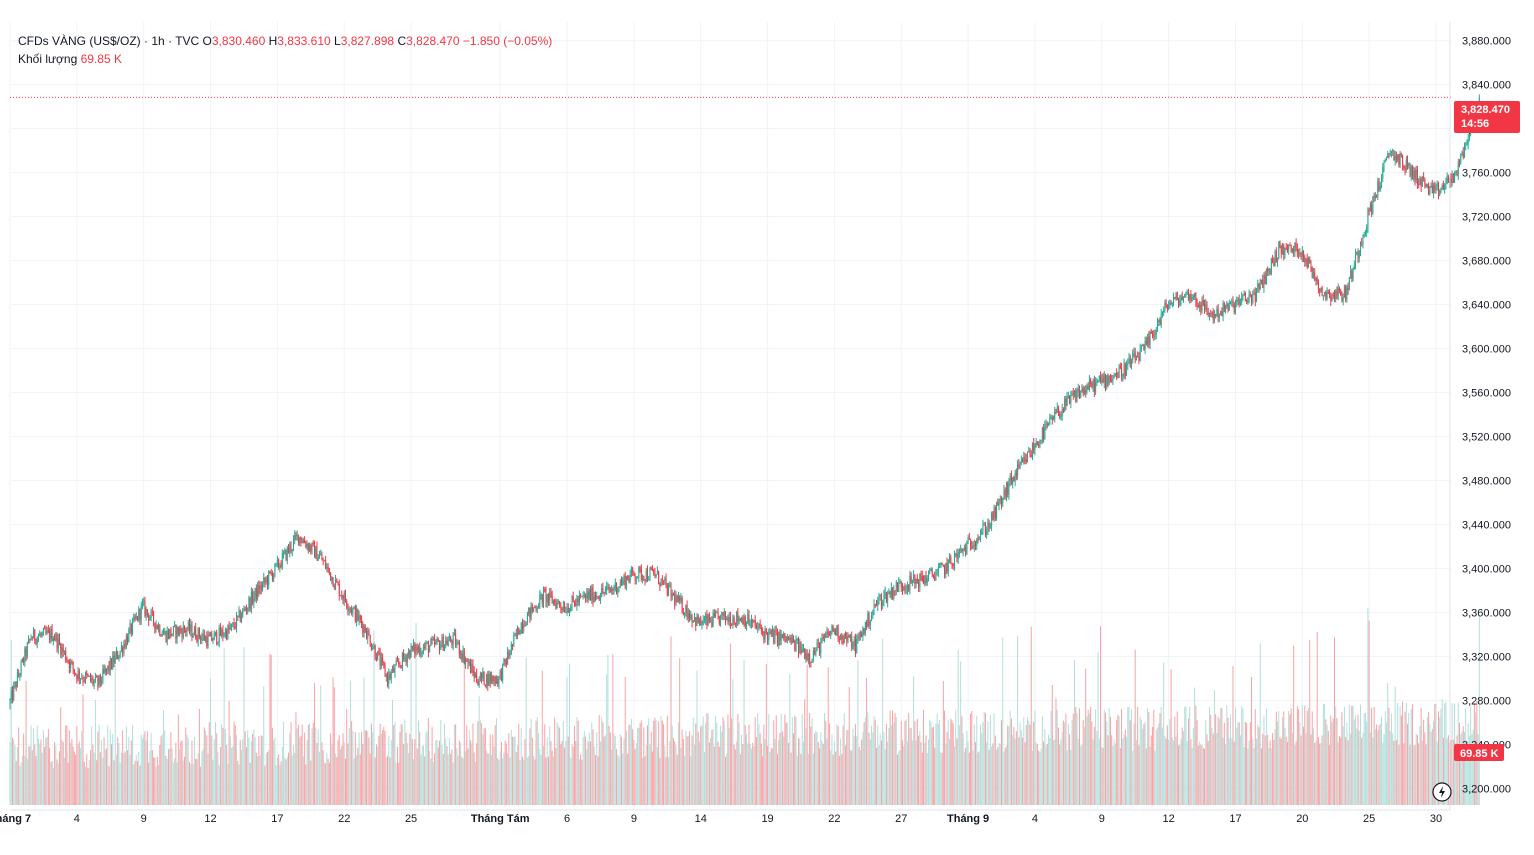 Image resolution: width=1534 pixels, height=855 pixels. I want to click on interval-label: 1h, so click(158, 41).